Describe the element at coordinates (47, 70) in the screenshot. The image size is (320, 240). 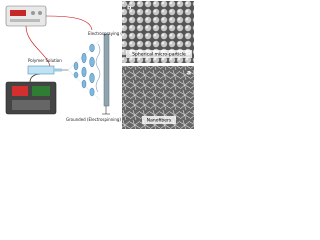
I see `syringe` at that location.